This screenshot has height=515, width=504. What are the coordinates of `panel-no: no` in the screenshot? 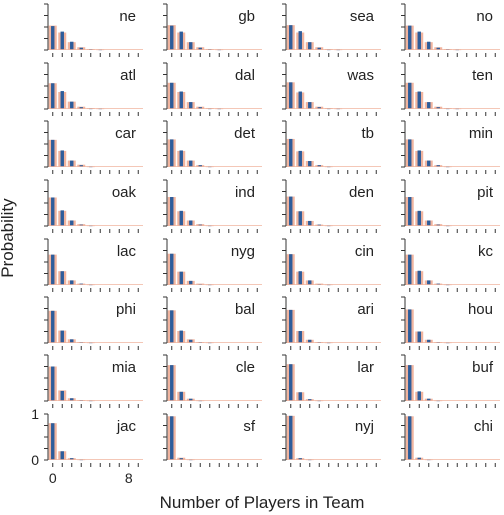 It's located at (450, 30).